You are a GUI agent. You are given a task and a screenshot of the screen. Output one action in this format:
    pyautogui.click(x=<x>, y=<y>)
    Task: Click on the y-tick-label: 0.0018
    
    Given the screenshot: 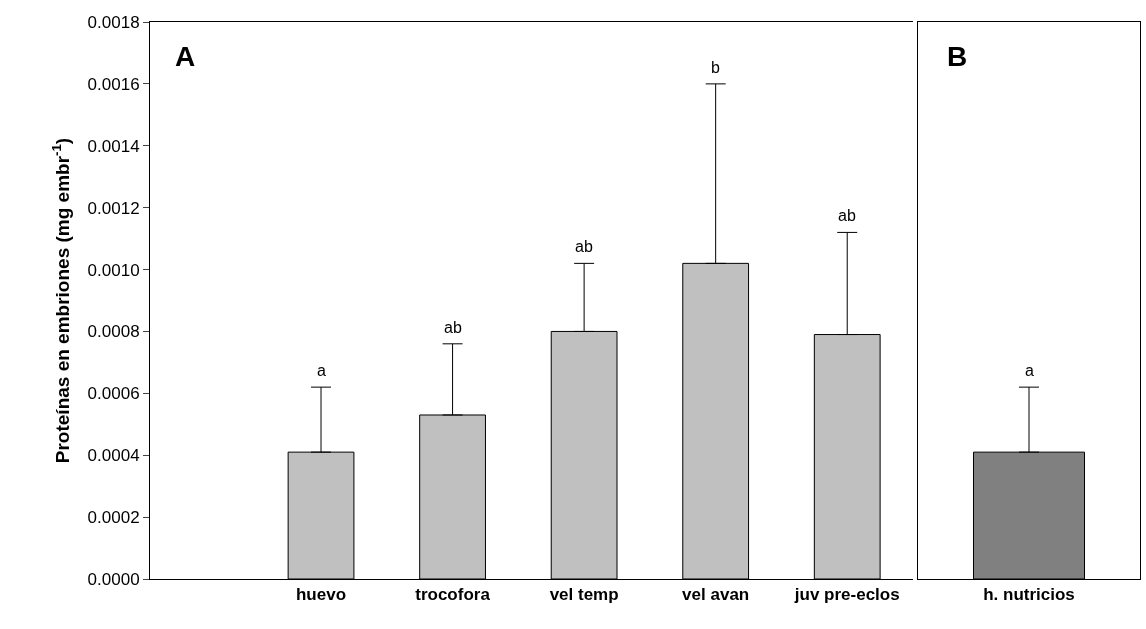 What is the action you would take?
    pyautogui.click(x=113, y=22)
    